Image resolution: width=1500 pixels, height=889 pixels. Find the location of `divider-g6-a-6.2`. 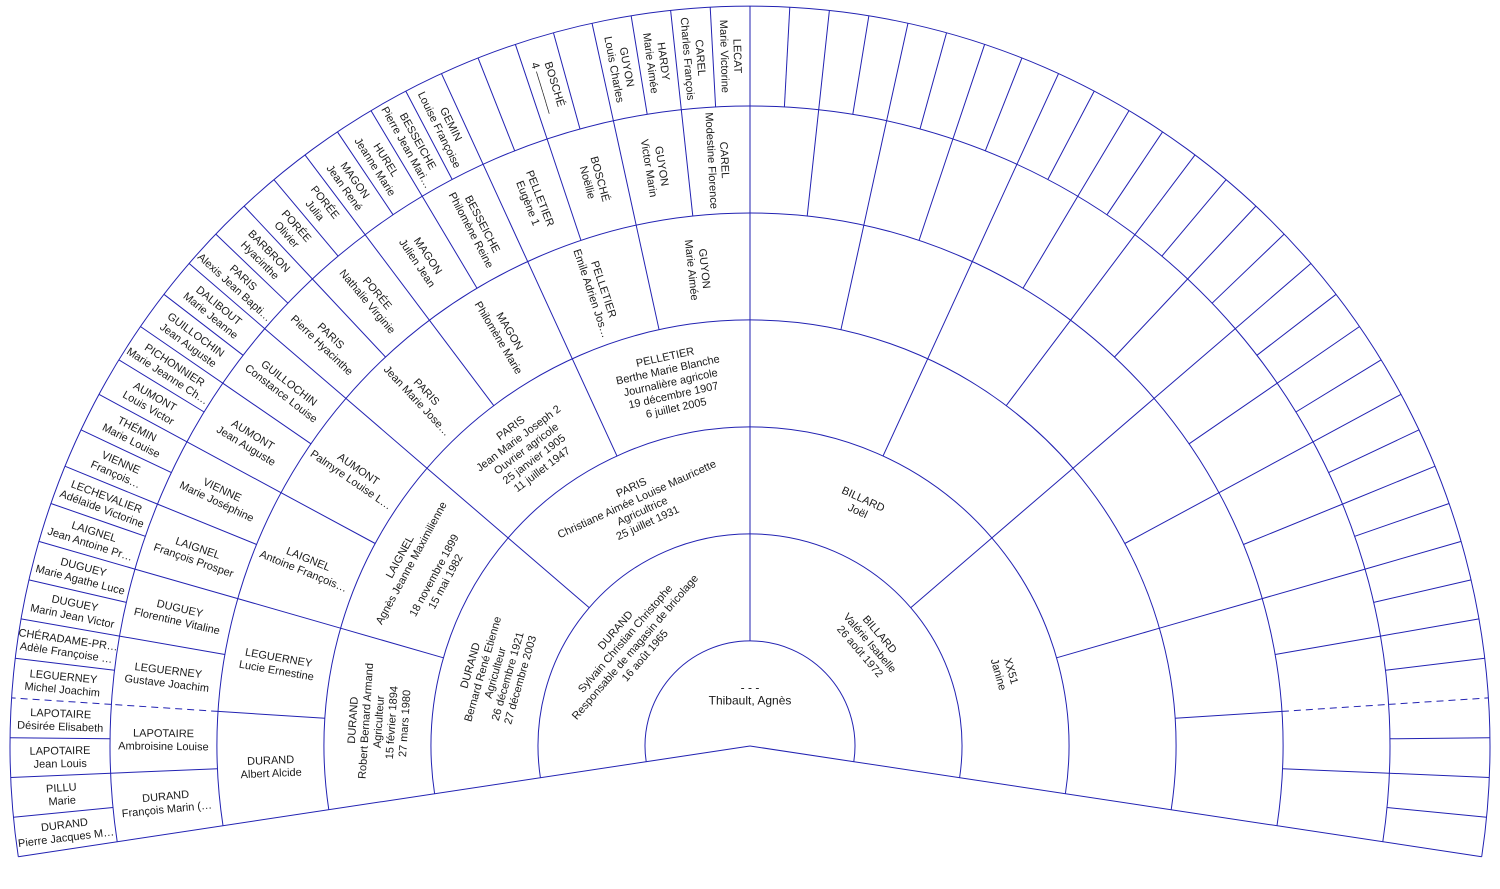

divider-g6-a-6.2 is located at coordinates (687, 163).